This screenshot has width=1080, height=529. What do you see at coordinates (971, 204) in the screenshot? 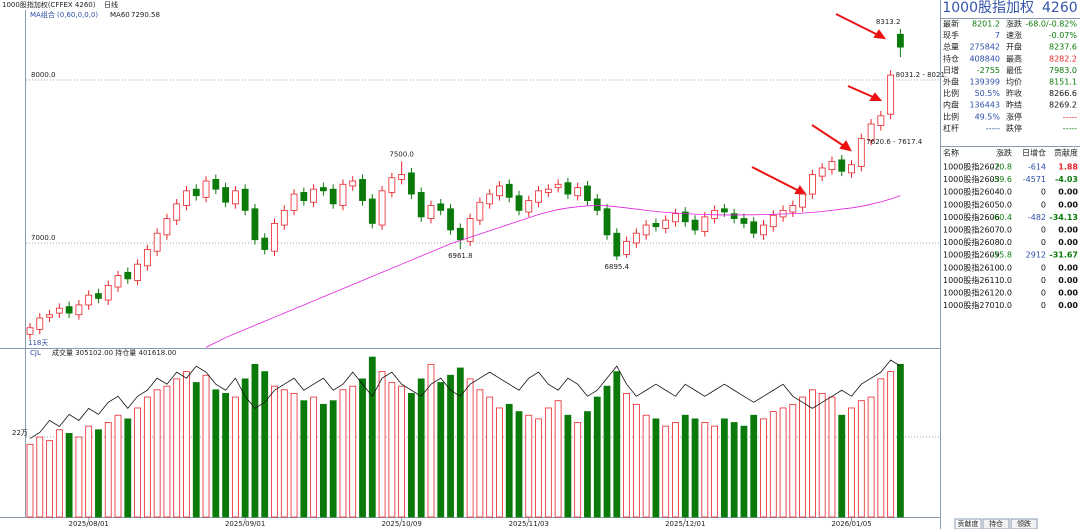
I see `table-cell: 1000股指2605` at bounding box center [971, 204].